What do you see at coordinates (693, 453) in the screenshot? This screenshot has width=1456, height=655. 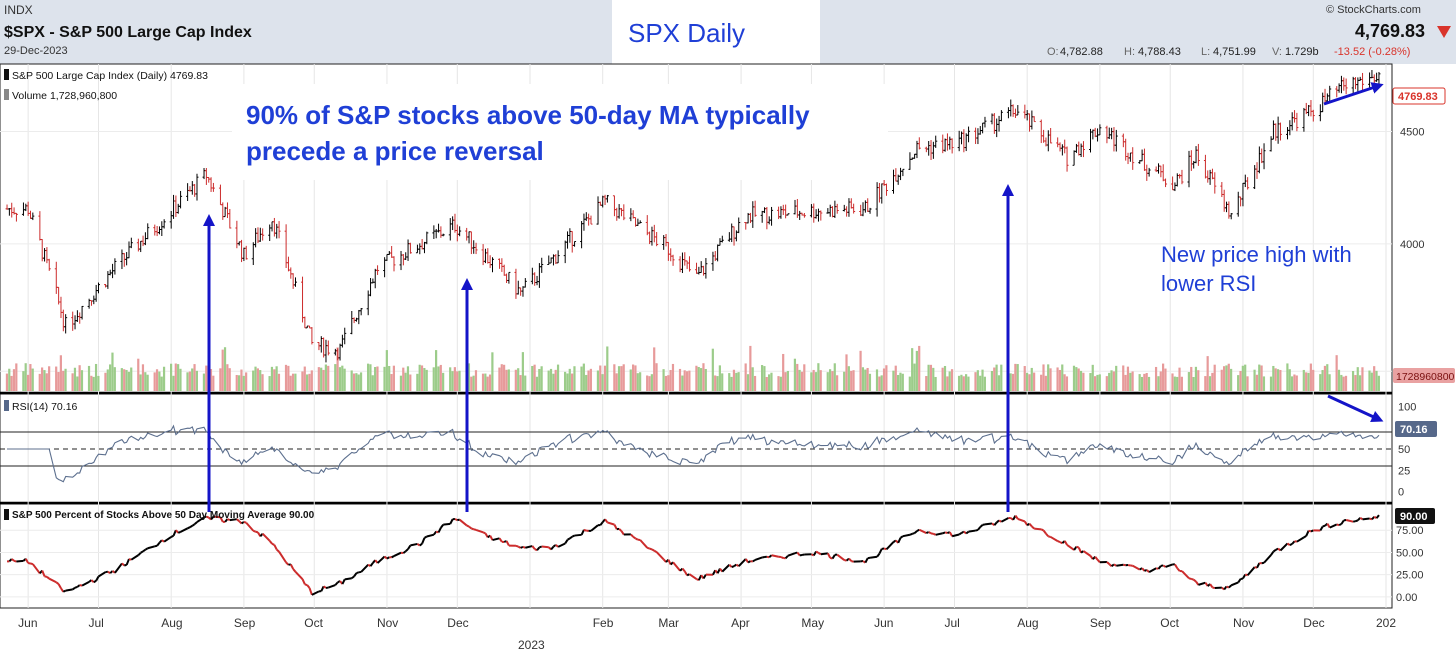 I see `rsi-line` at bounding box center [693, 453].